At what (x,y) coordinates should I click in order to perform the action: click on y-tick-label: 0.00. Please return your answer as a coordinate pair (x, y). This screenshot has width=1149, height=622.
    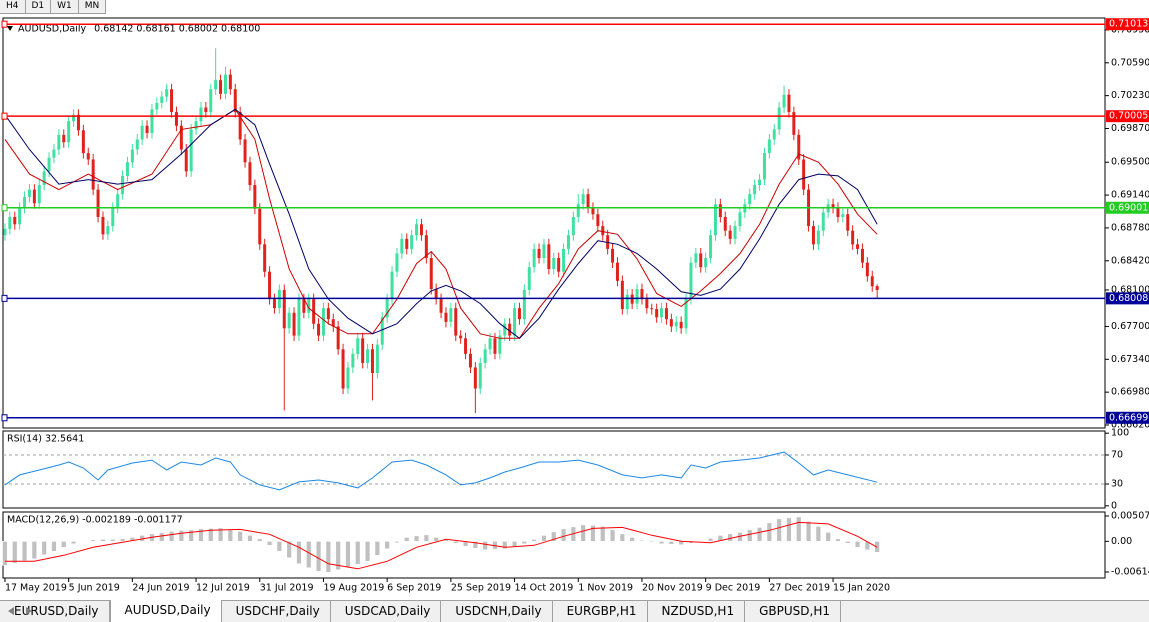
    Looking at the image, I should click on (1121, 541).